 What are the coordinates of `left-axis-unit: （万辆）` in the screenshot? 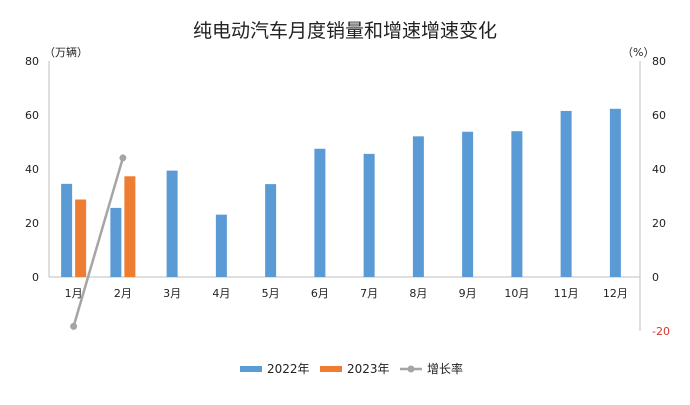 It's located at (66, 52).